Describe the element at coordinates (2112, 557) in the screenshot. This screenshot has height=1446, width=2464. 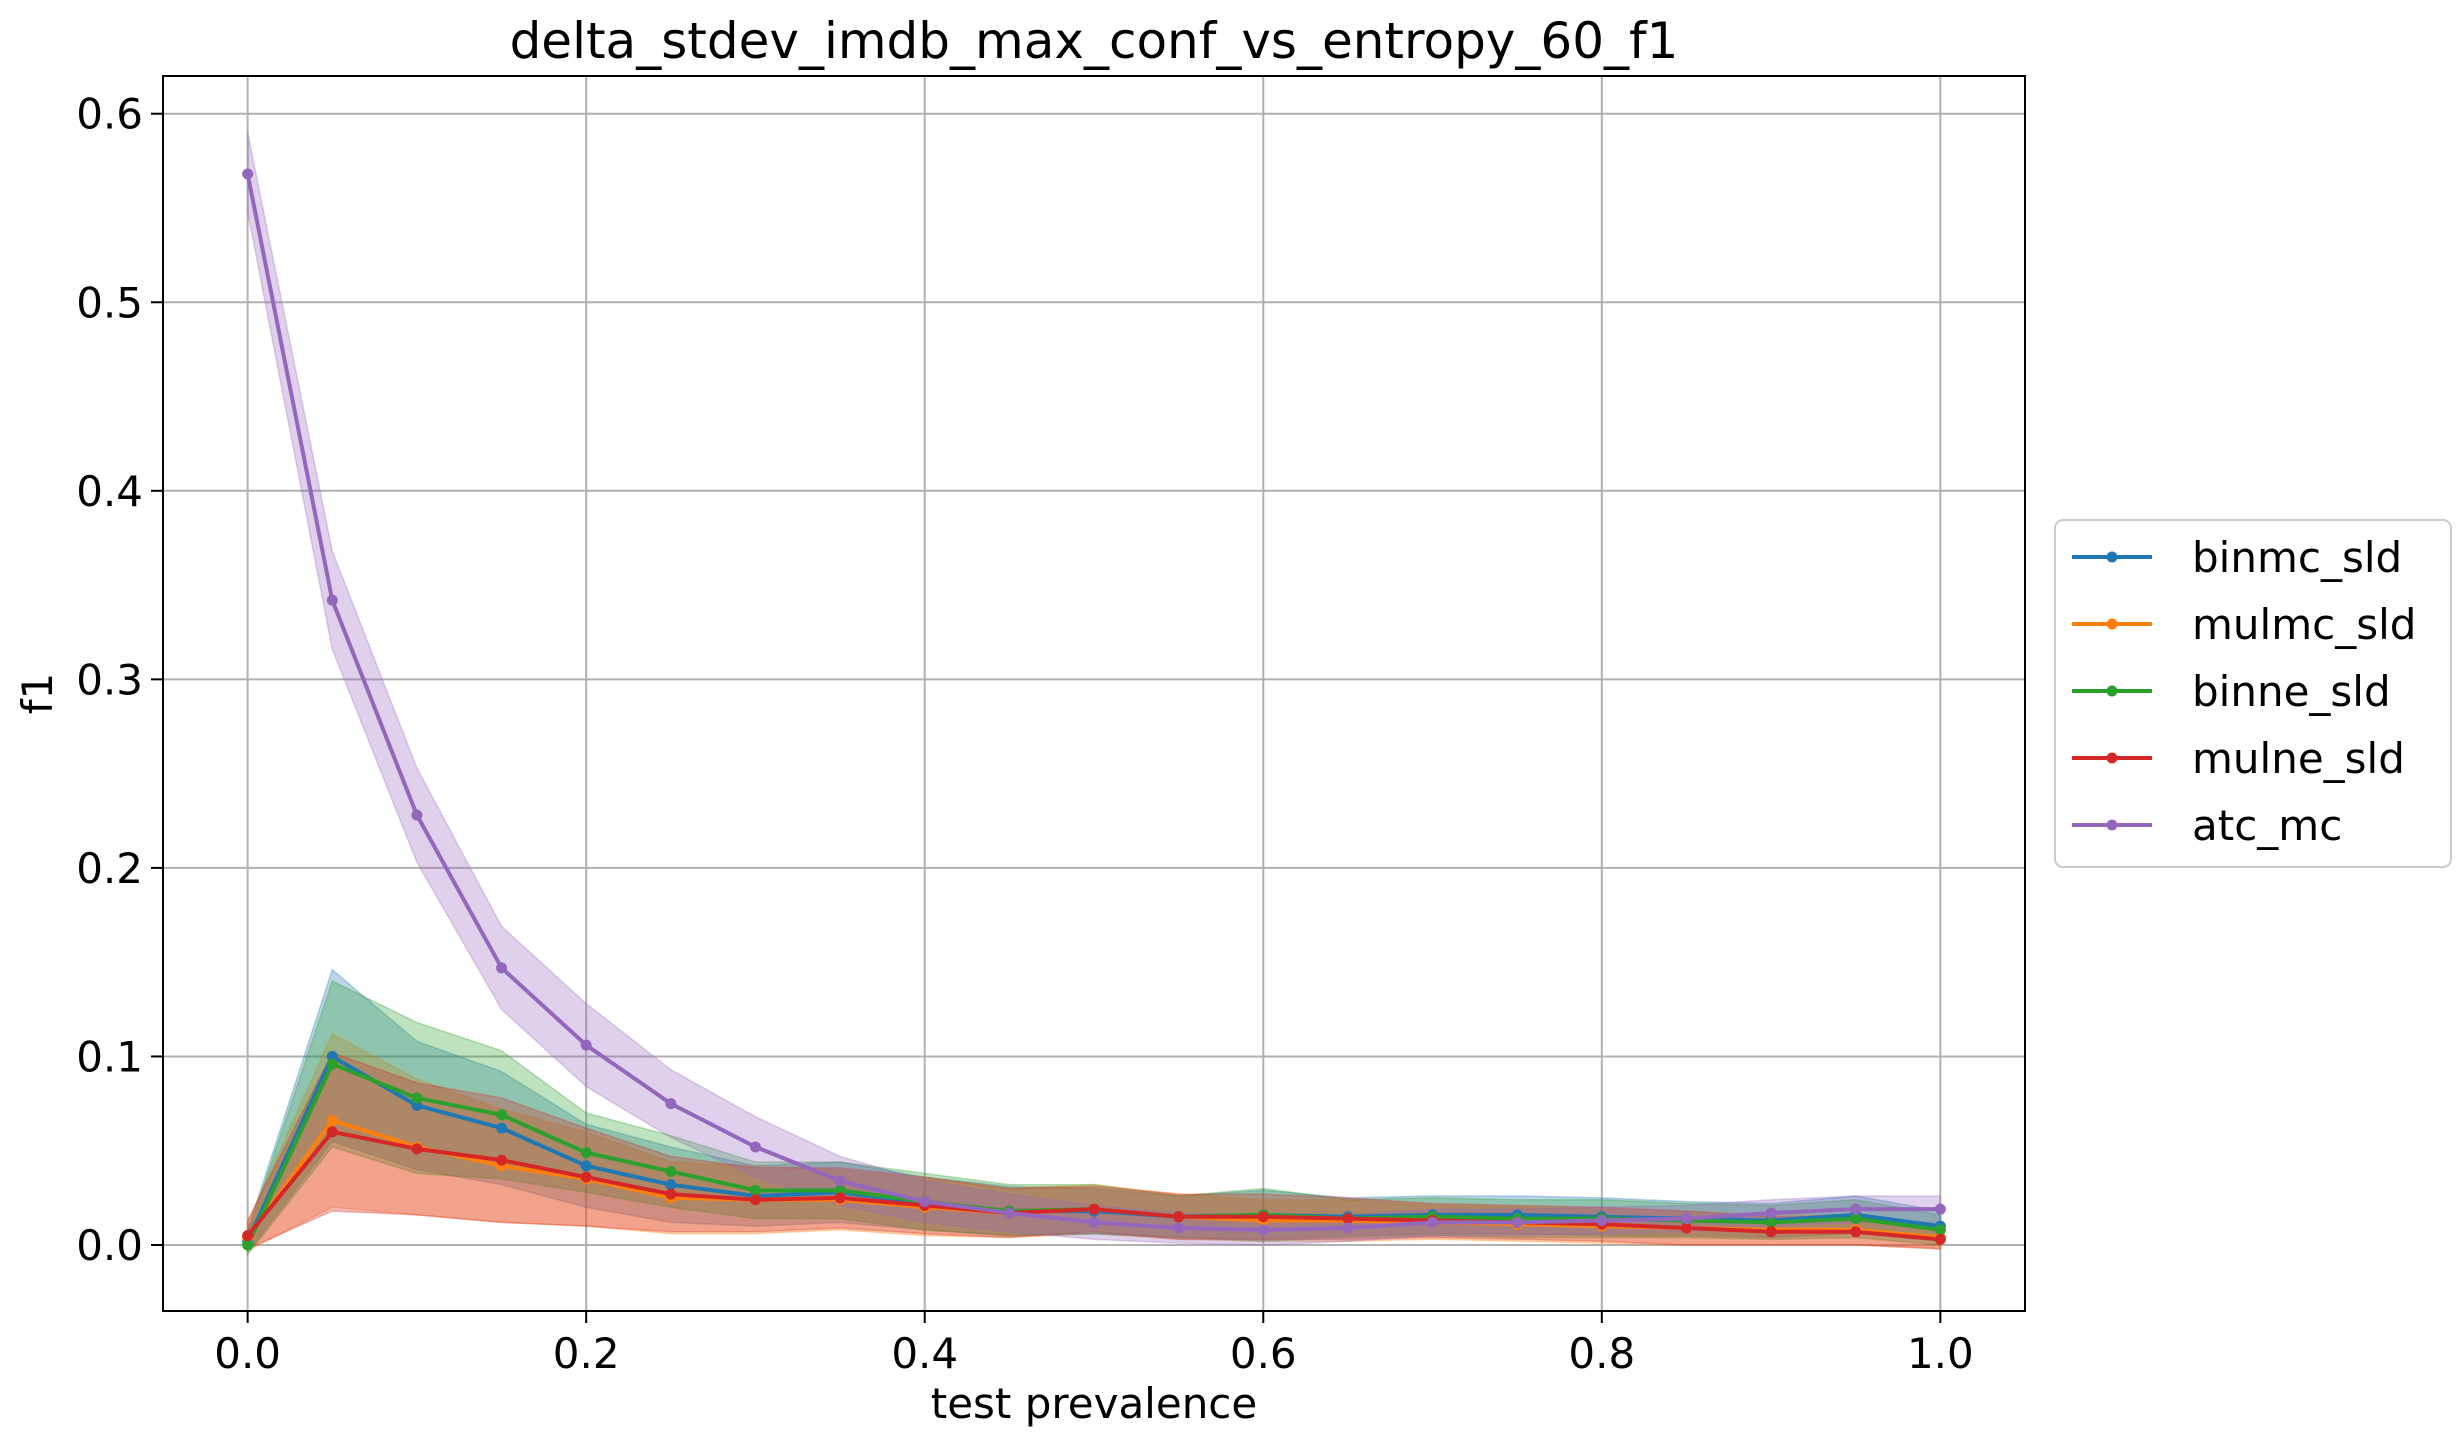
I see `legend-marker-binmc_sld` at that location.